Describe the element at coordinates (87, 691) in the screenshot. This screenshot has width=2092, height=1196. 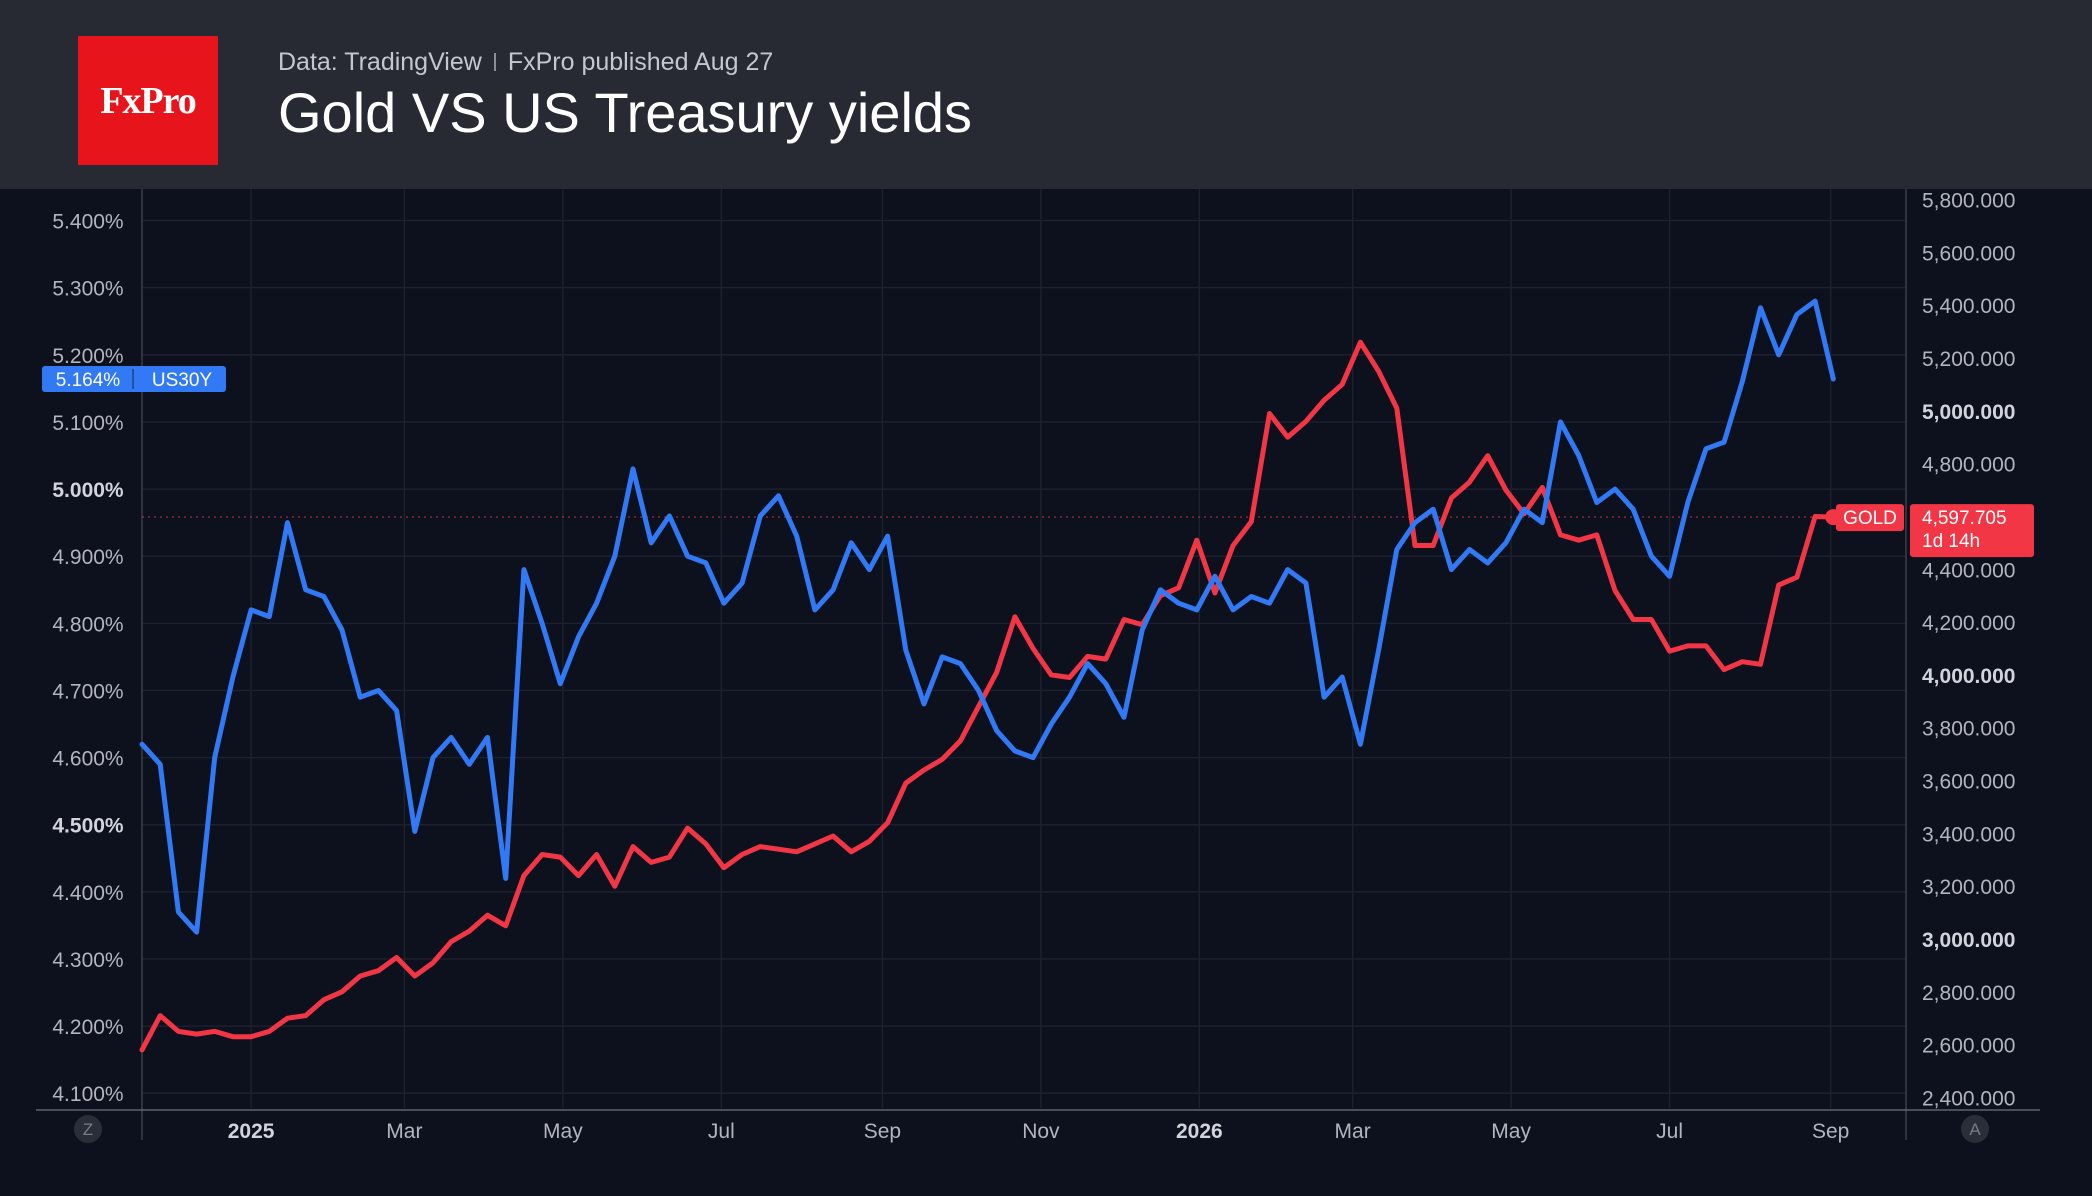
I see `left-tick-label: 4.700%` at that location.